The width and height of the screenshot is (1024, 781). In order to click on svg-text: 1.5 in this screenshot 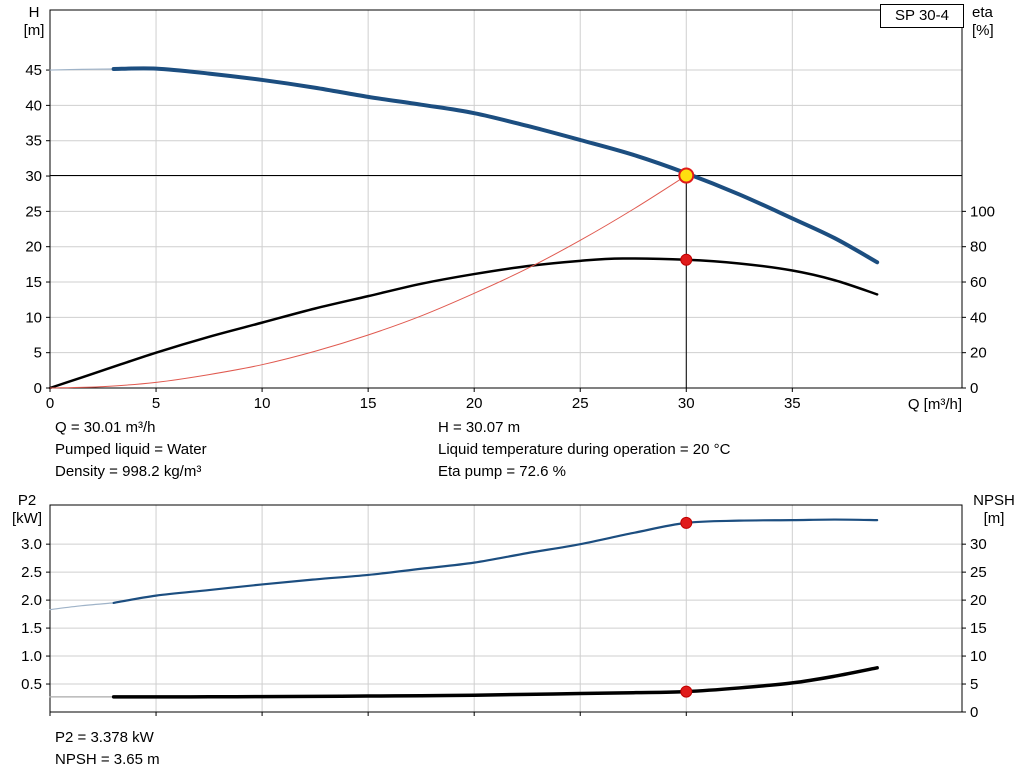, I will do `click(31, 628)`.